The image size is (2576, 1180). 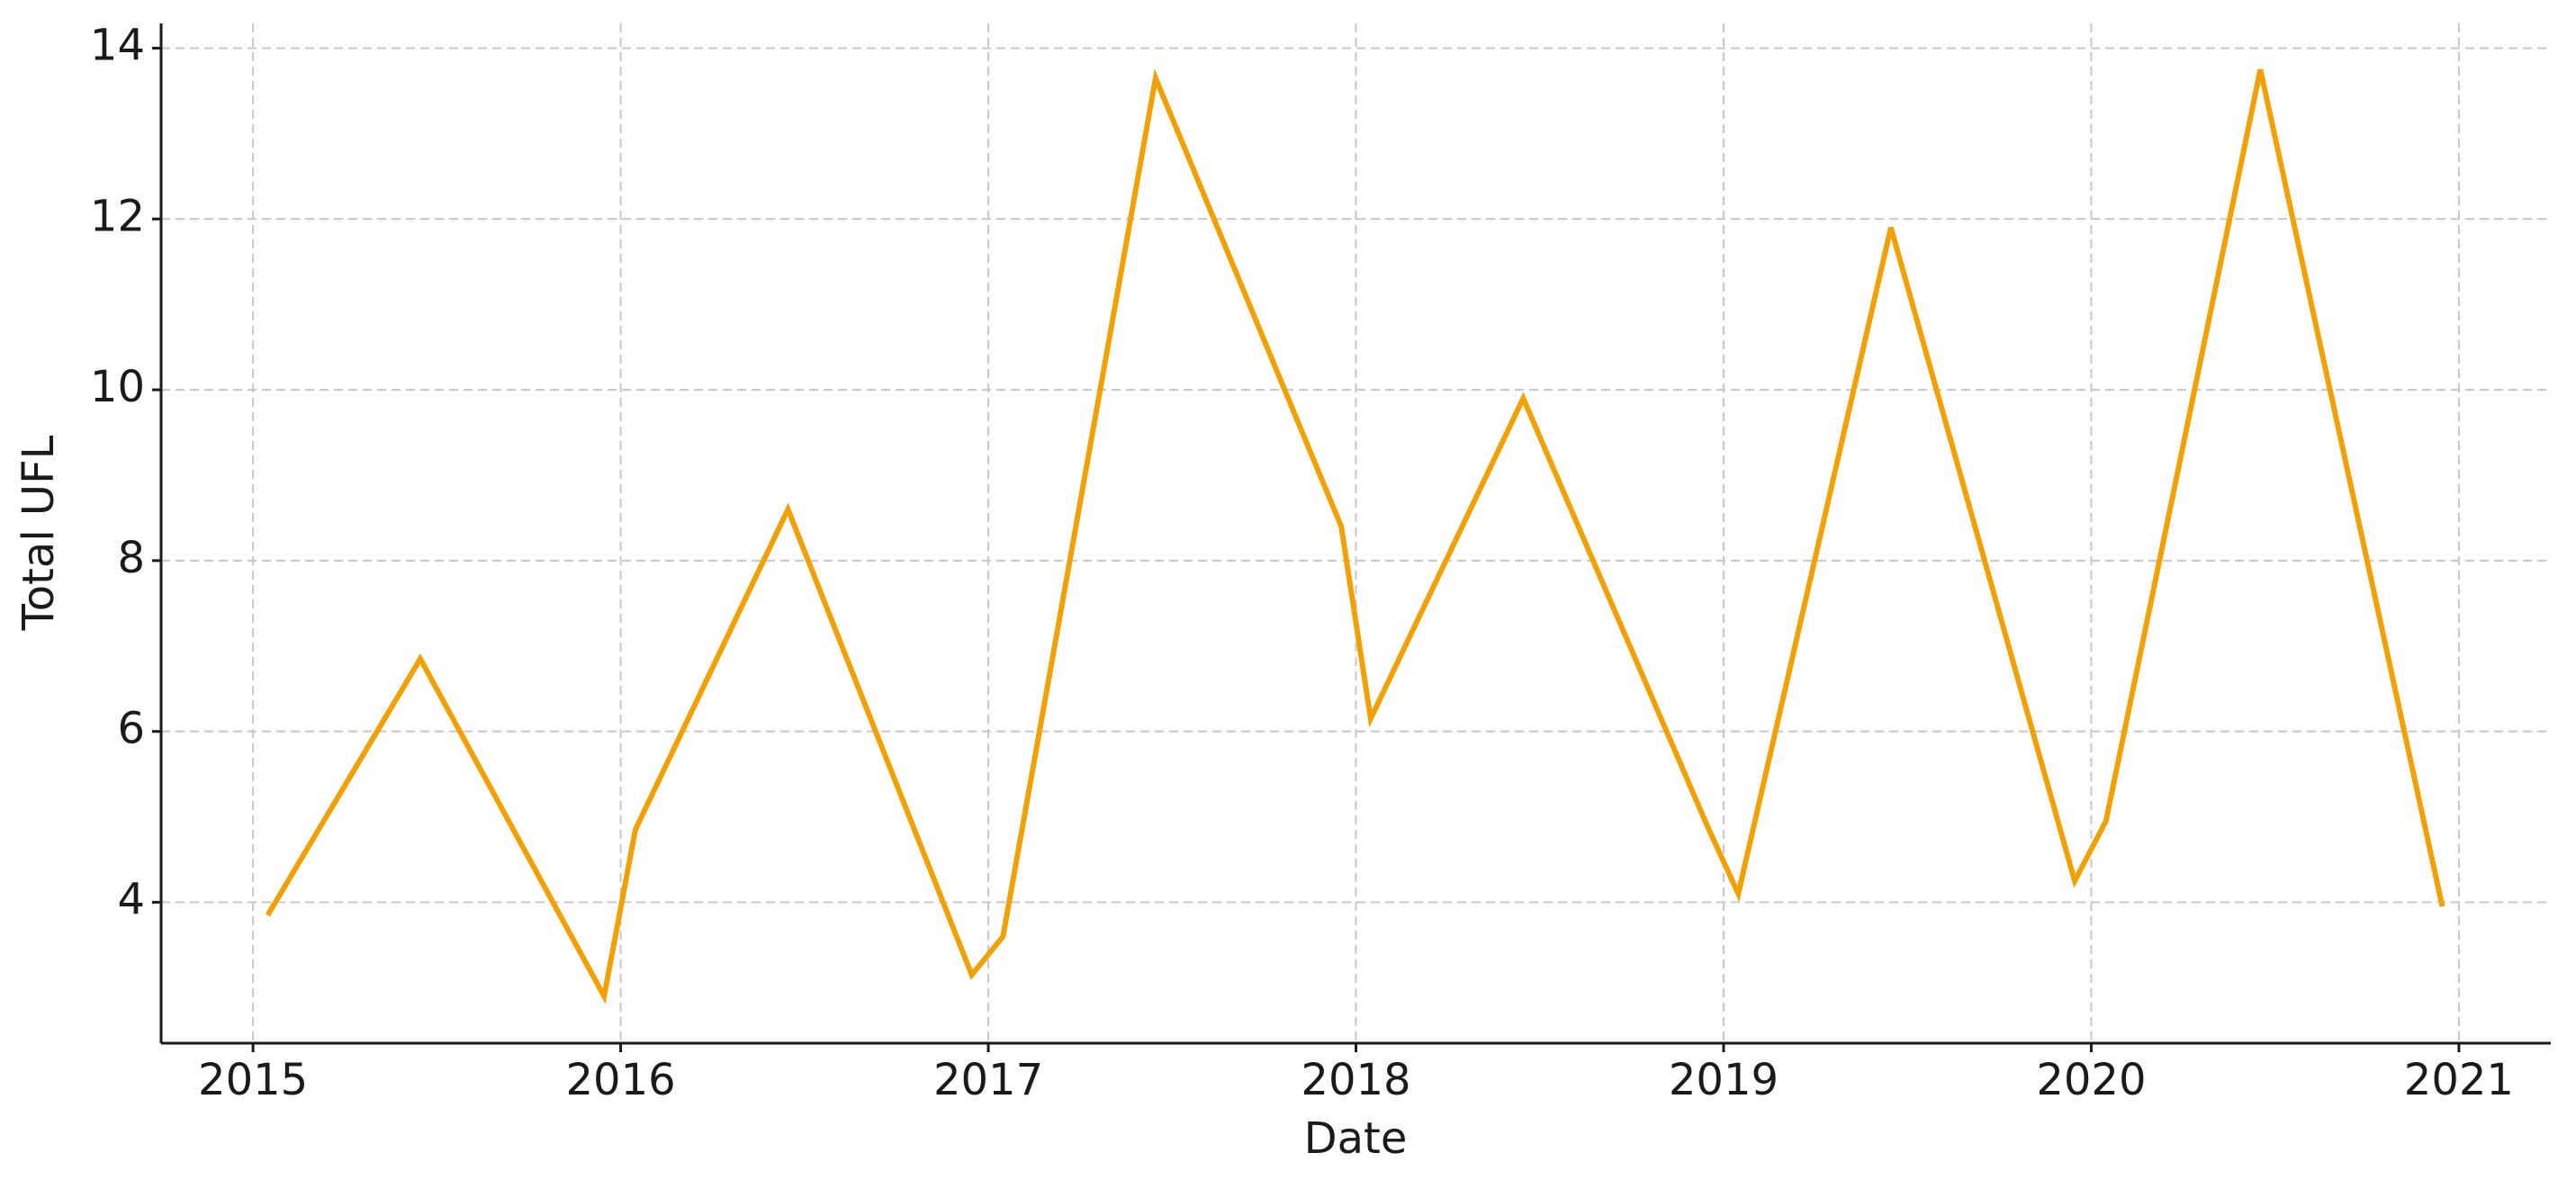 I want to click on y-tick-label: 8, so click(x=131, y=558).